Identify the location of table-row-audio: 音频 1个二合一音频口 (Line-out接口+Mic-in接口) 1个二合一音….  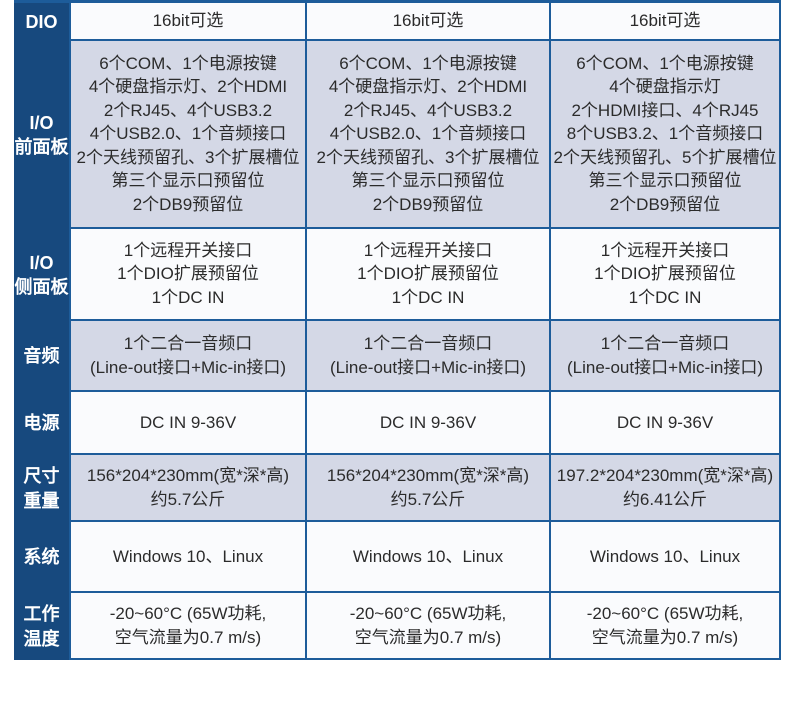
(397, 356).